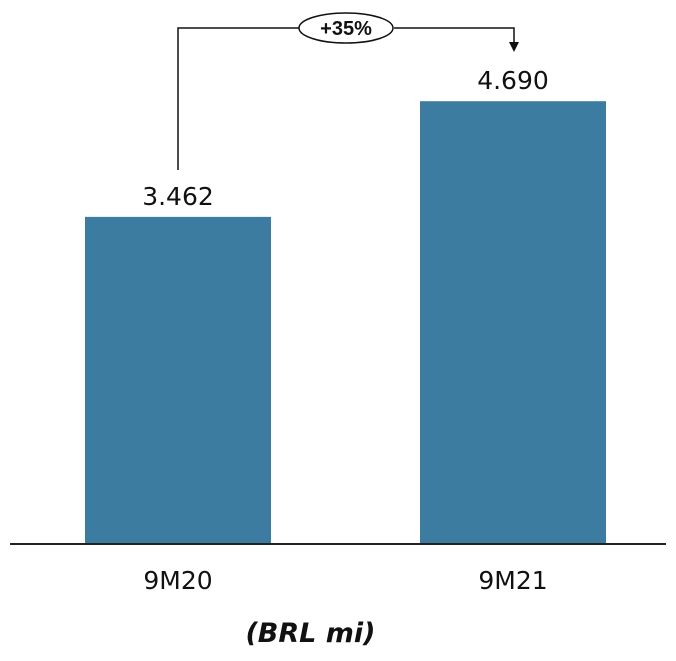 The width and height of the screenshot is (676, 661). Describe the element at coordinates (514, 47) in the screenshot. I see `growth-arrowhead` at that location.